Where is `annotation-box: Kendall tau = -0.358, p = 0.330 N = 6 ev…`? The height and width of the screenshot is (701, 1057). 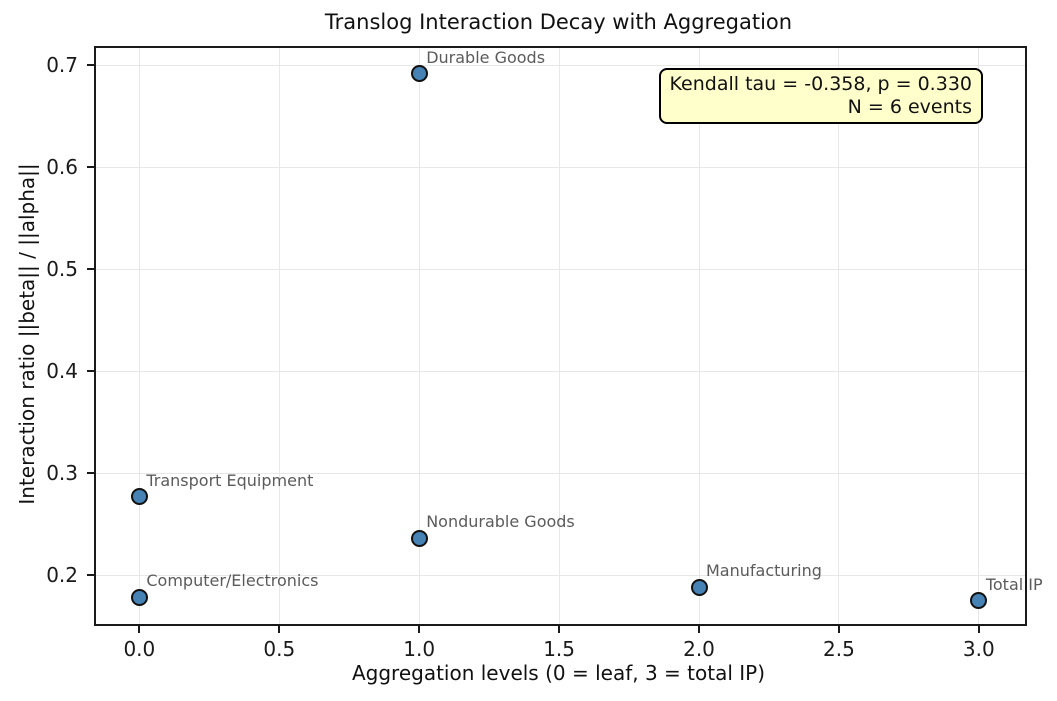 annotation-box: Kendall tau = -0.358, p = 0.330 N = 6 ev… is located at coordinates (820, 96).